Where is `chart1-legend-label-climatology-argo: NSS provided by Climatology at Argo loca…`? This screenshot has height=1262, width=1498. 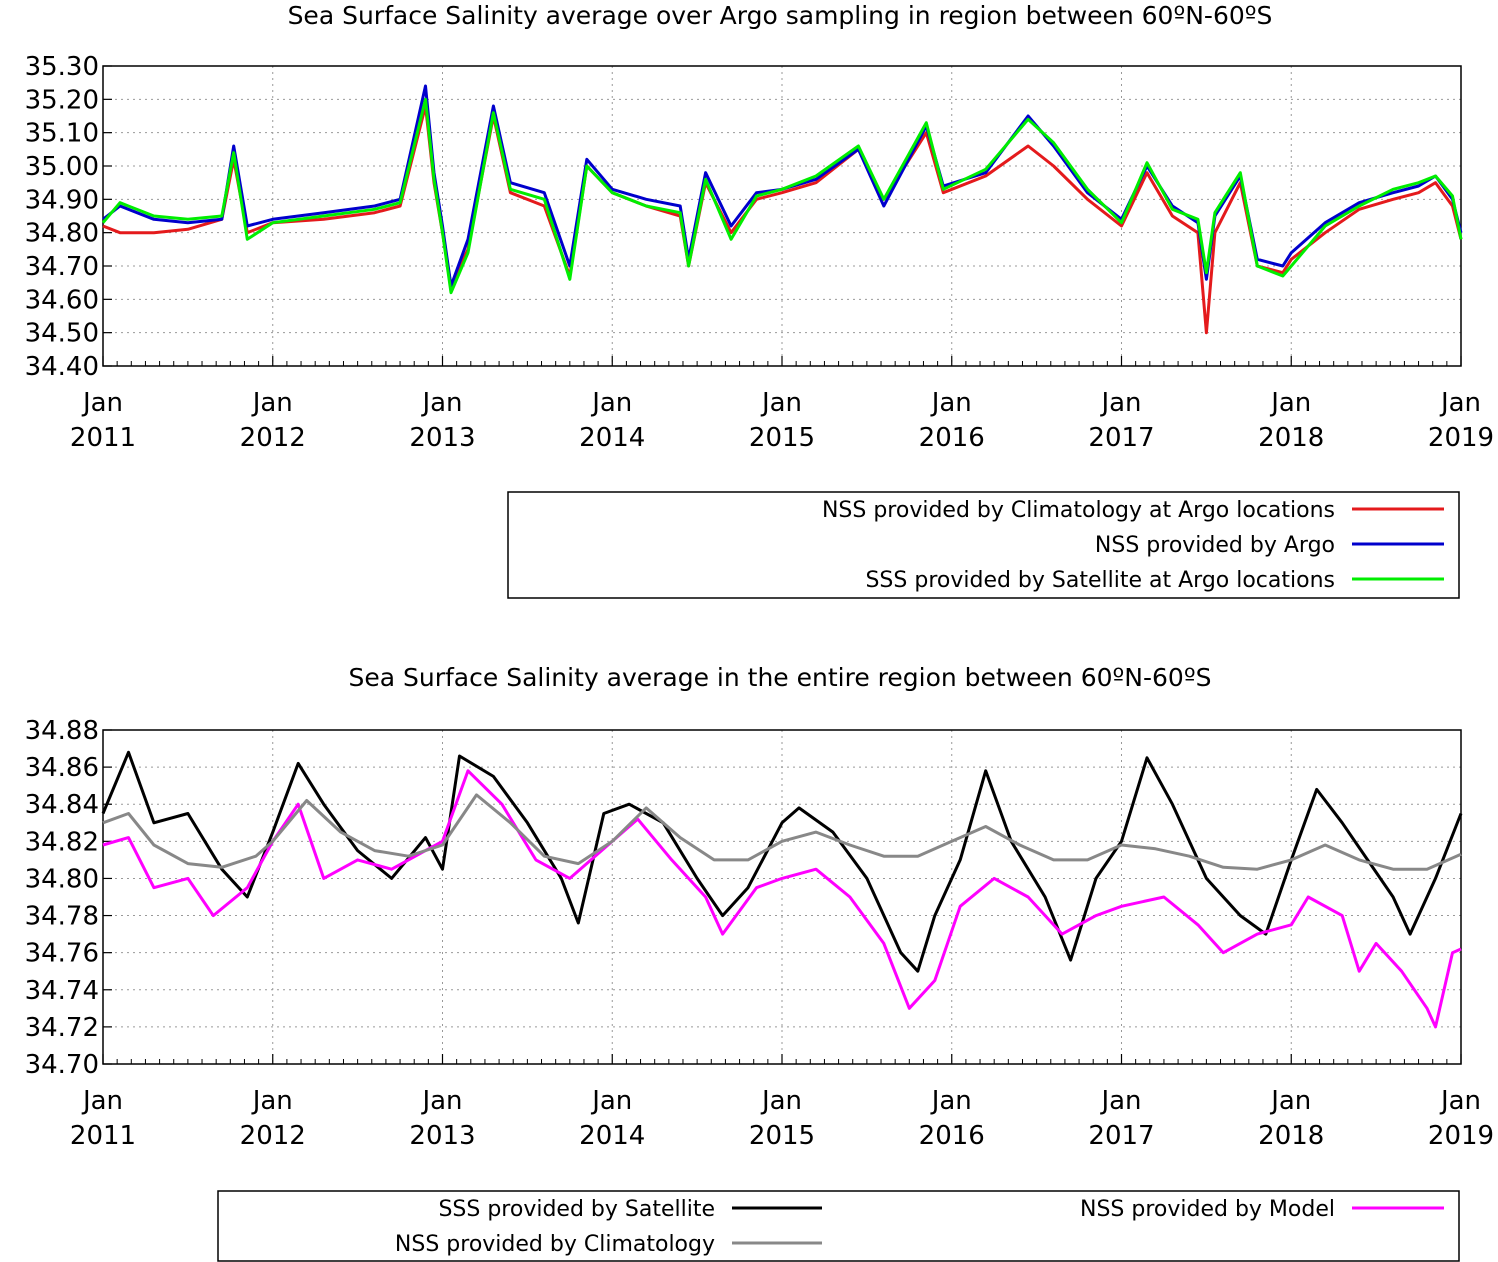
chart1-legend-label-climatology-argo: NSS provided by Climatology at Argo loca… is located at coordinates (1078, 510).